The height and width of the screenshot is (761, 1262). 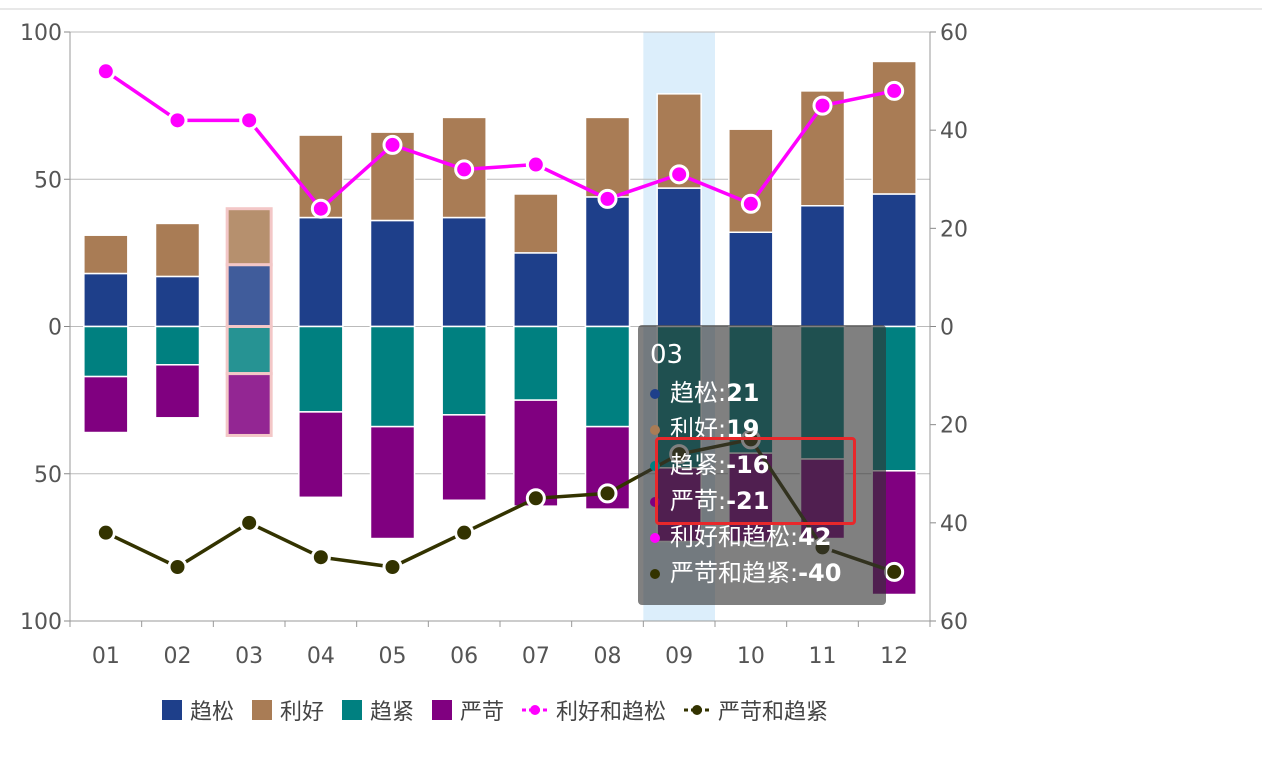 I want to click on legend-item: 严苛和趋紧, so click(x=756, y=710).